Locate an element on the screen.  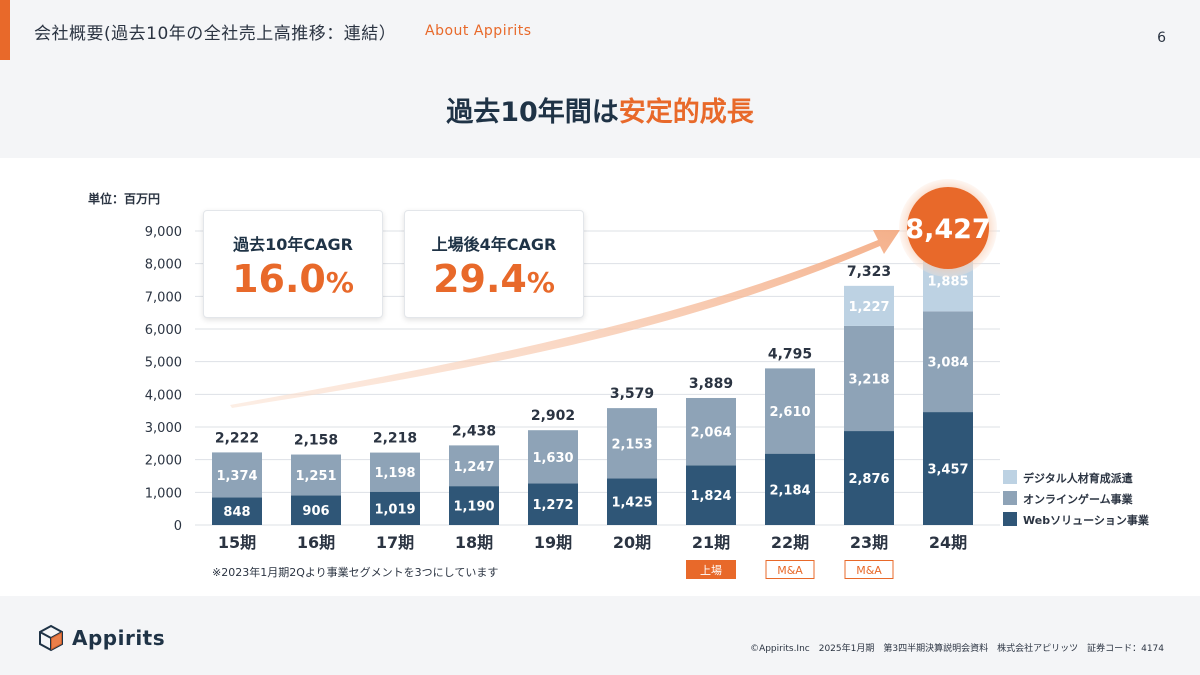
y-tick-label: 1,000 is located at coordinates (163, 493).